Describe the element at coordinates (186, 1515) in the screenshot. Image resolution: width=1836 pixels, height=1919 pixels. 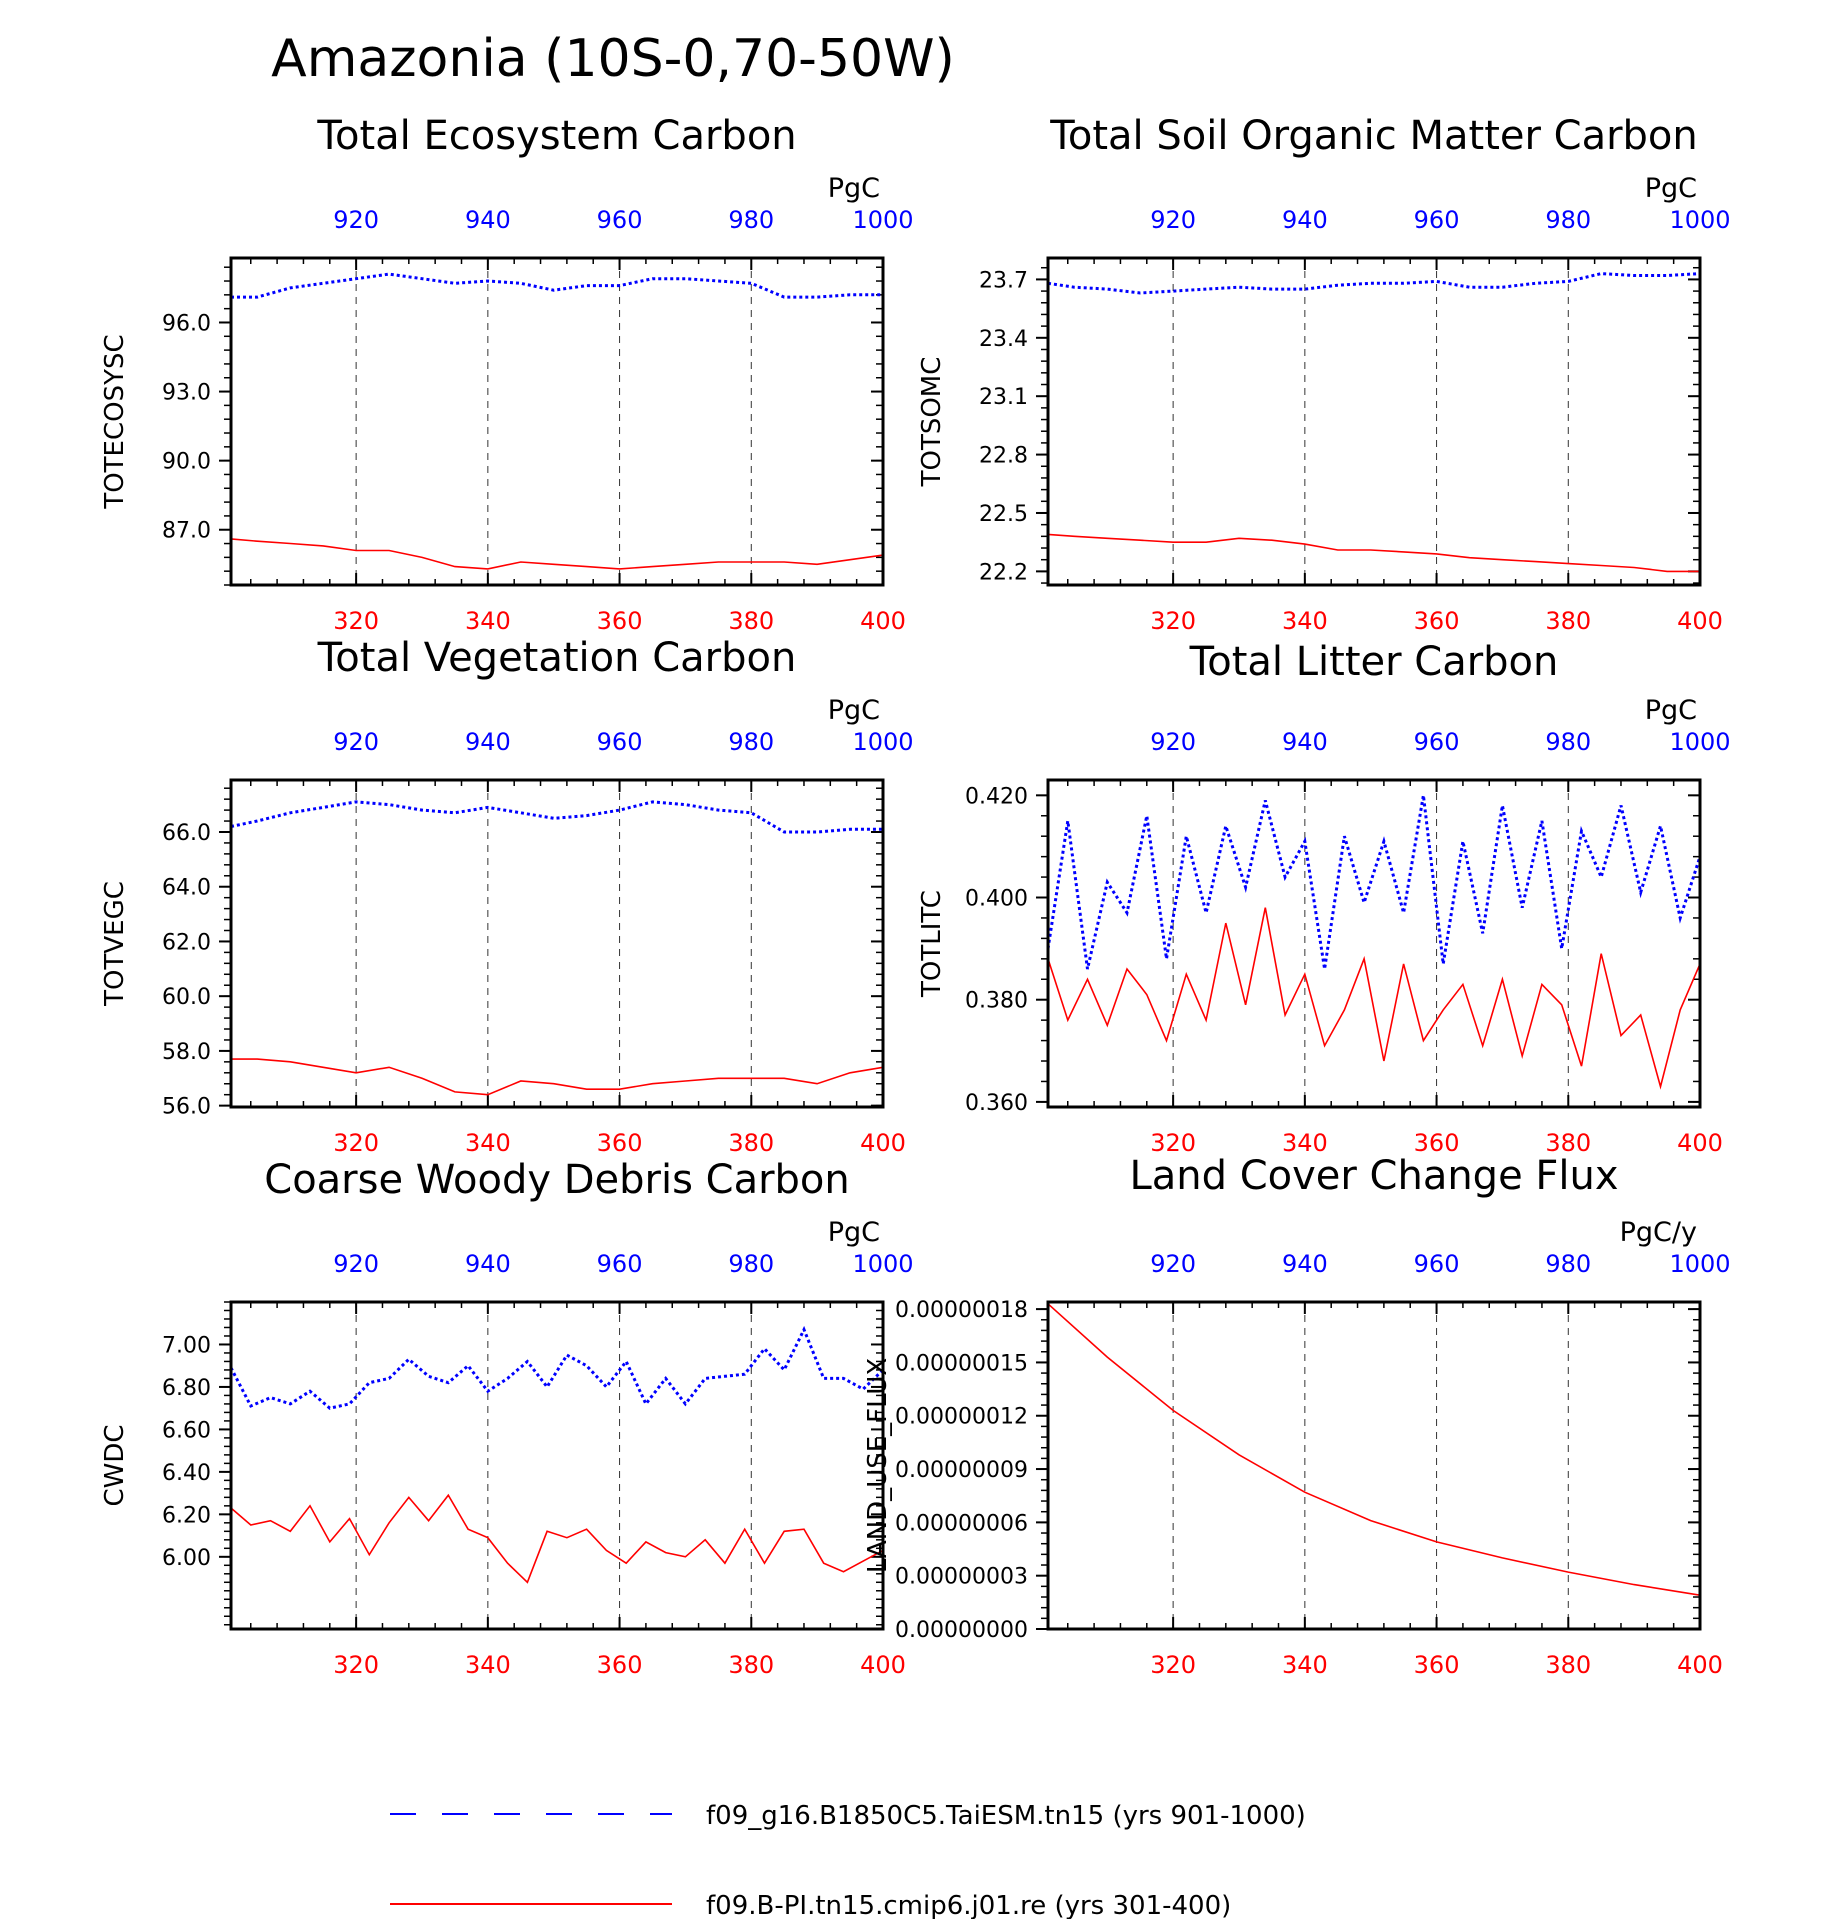
I see `y-tick-label: 6.20` at that location.